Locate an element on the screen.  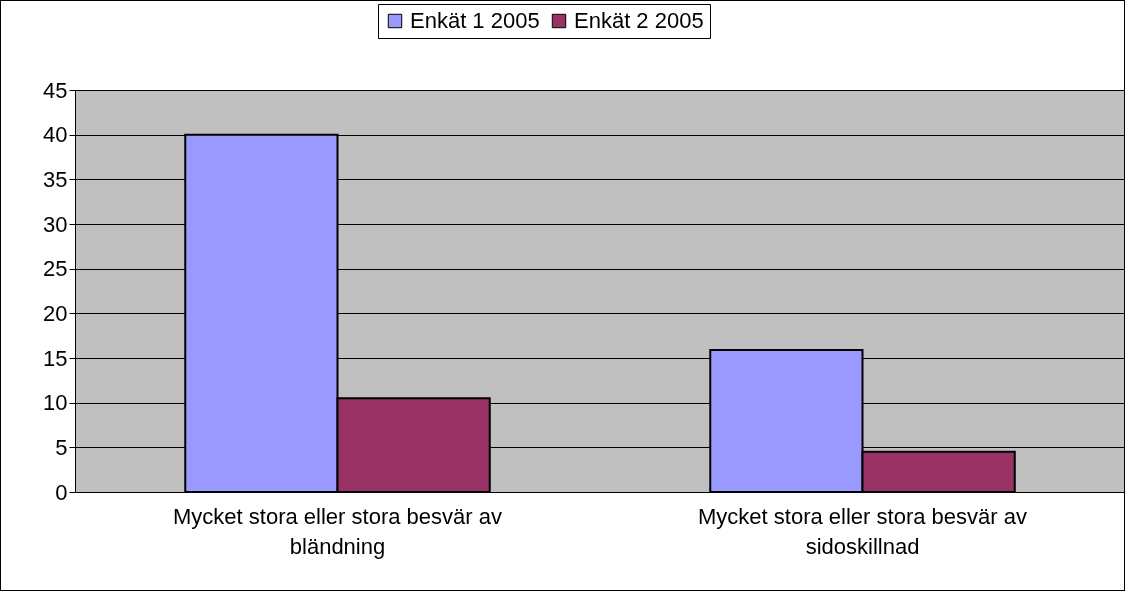
y-tick-label: 30 is located at coordinates (55, 224).